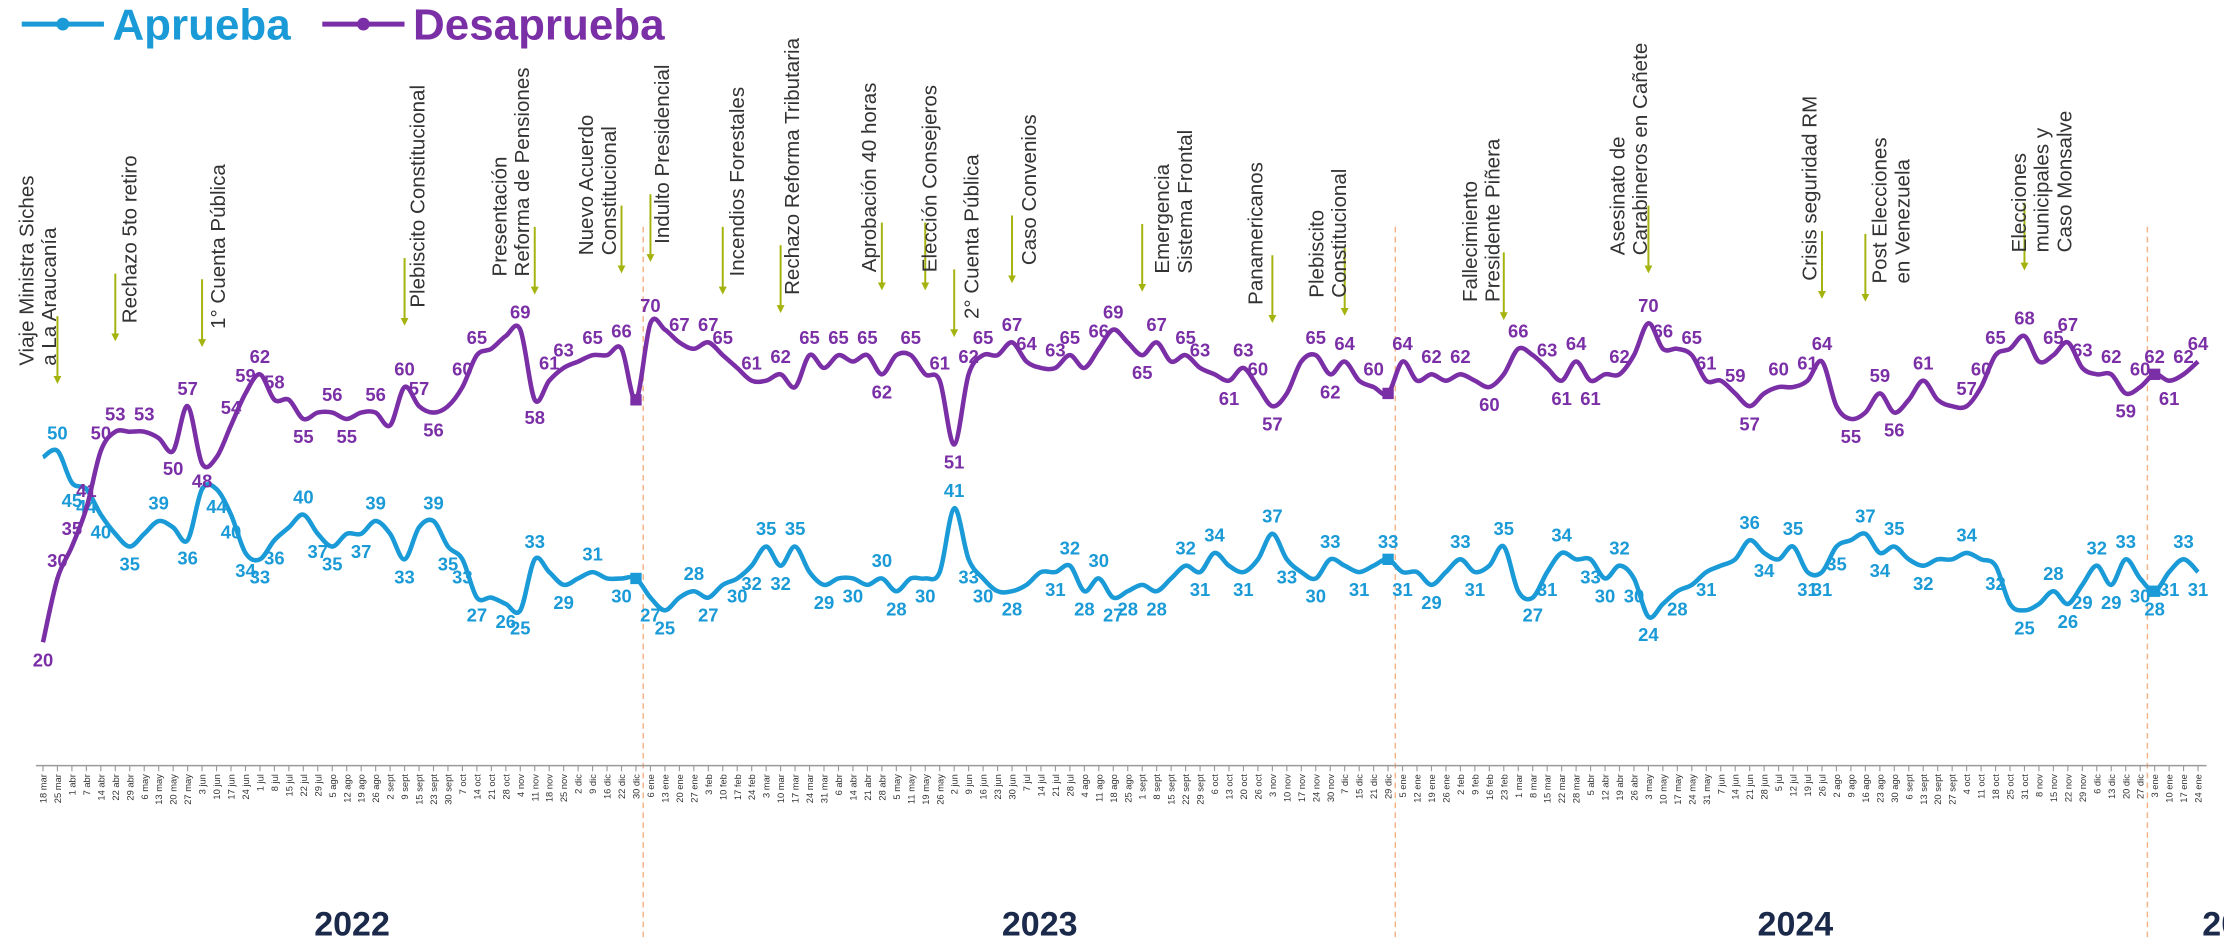 The image size is (2224, 940). I want to click on x-tick-label: 25 oct, so click(2011, 787).